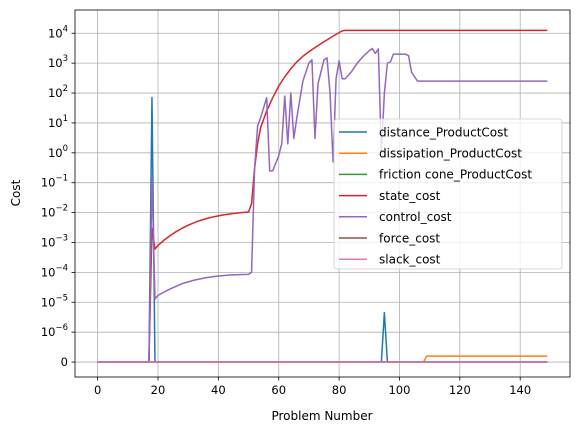 This screenshot has width=578, height=432. What do you see at coordinates (399, 390) in the screenshot?
I see `x-tick-label: 100` at bounding box center [399, 390].